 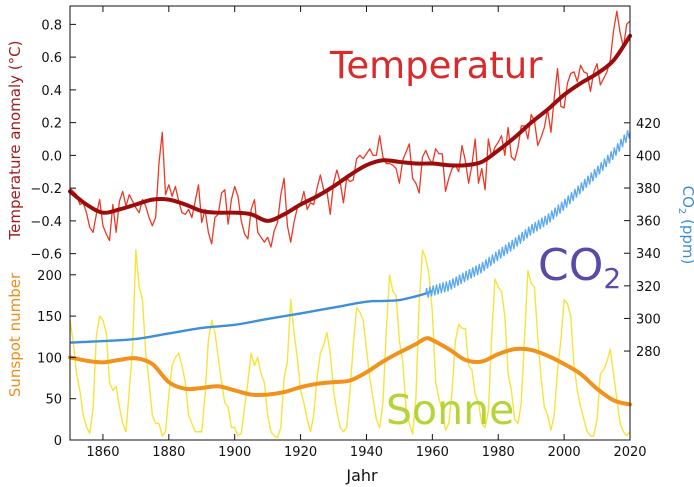 I want to click on temperature-tick-label: 0.2, so click(x=51, y=124).